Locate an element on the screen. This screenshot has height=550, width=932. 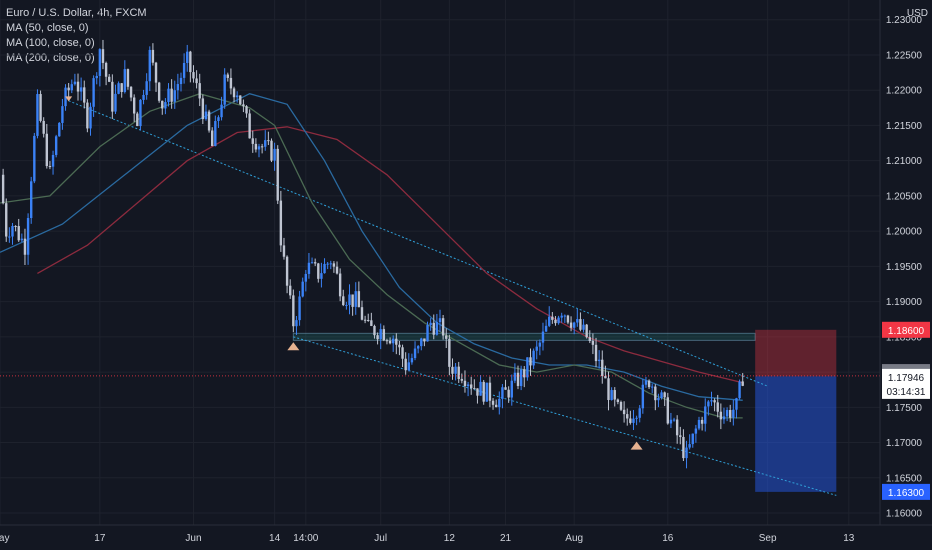
y-tick-label: 1.20000 is located at coordinates (904, 232).